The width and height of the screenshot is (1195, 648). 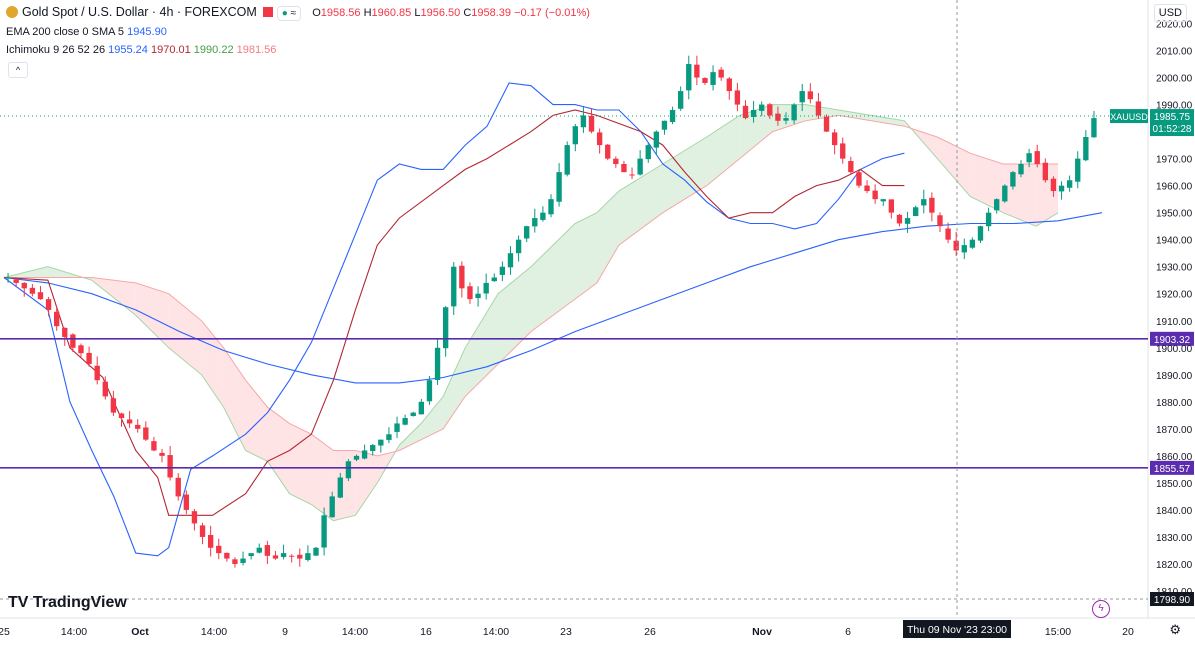 I want to click on ema-legend: EMA 200 close 0 SMA 5 1945.90, so click(x=86, y=32).